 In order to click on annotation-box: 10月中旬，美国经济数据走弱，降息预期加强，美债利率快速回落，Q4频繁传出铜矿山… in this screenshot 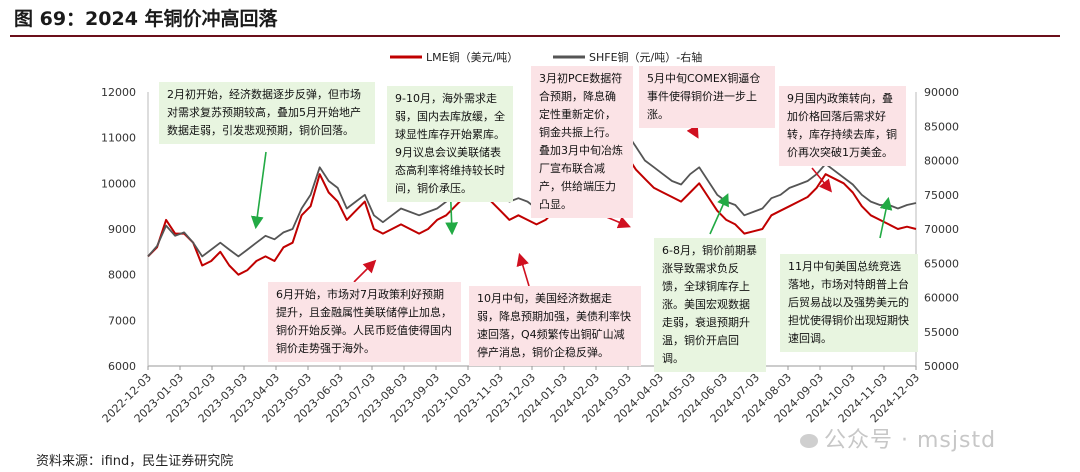, I will do `click(555, 326)`.